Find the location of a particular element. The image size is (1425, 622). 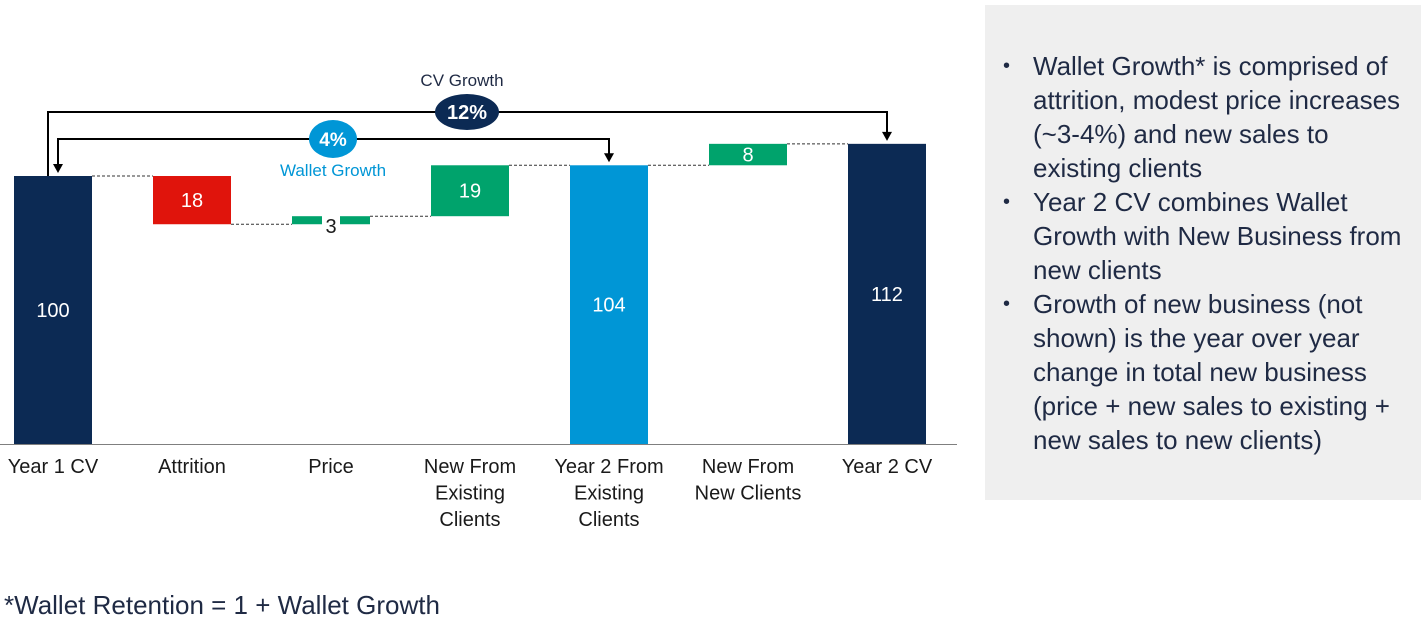

bar-value-label: 19 is located at coordinates (470, 192).